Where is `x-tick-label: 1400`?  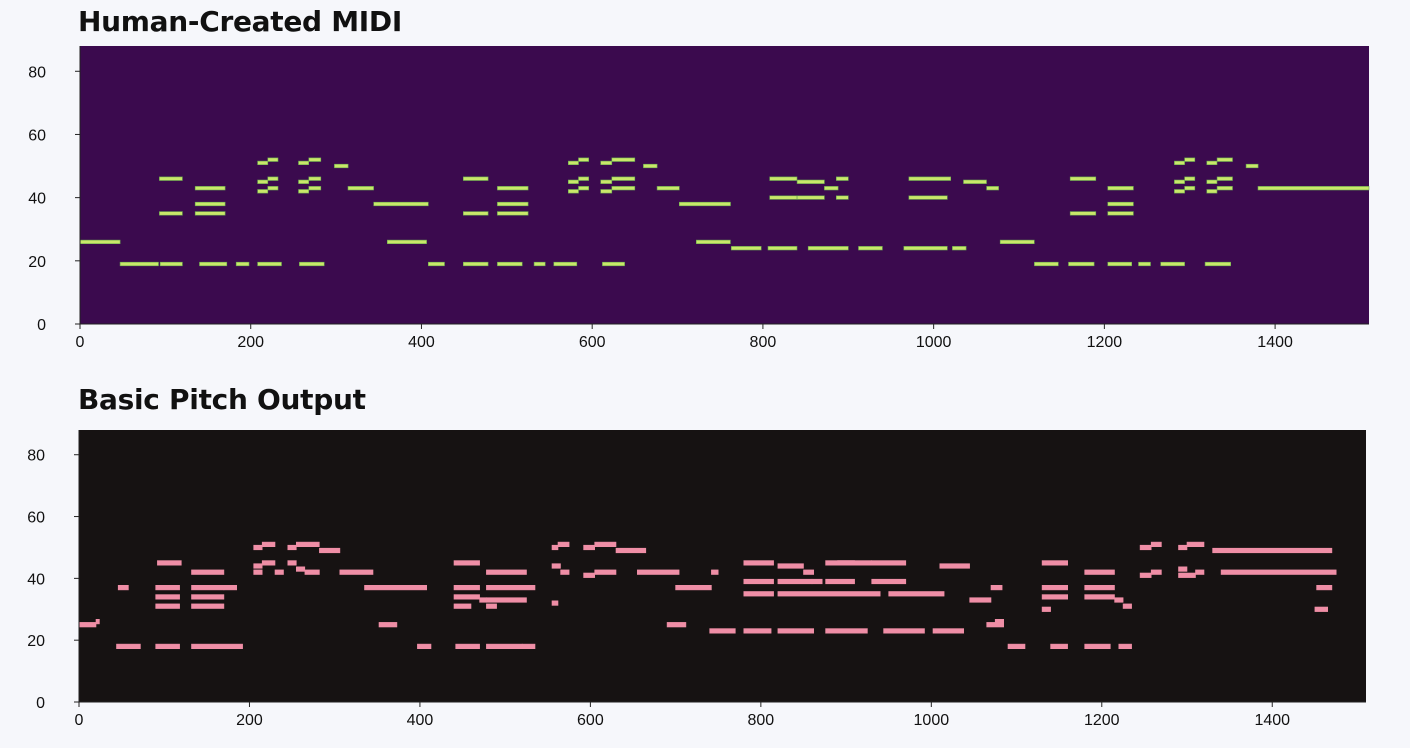
x-tick-label: 1400 is located at coordinates (1272, 720).